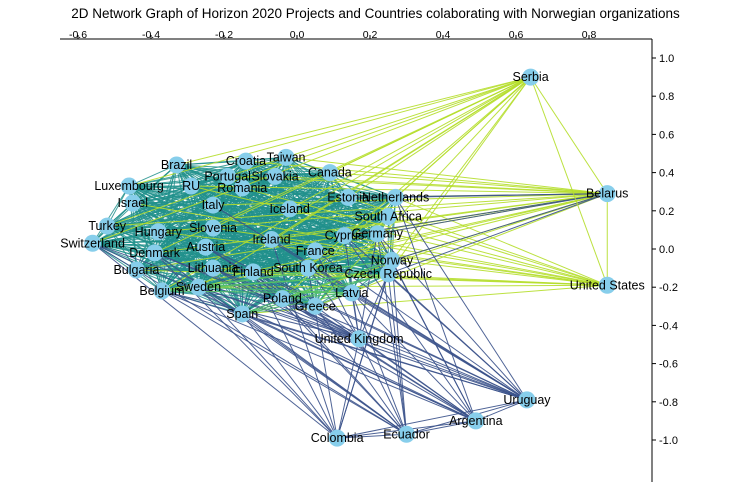  I want to click on node-label: Uruguay, so click(527, 400).